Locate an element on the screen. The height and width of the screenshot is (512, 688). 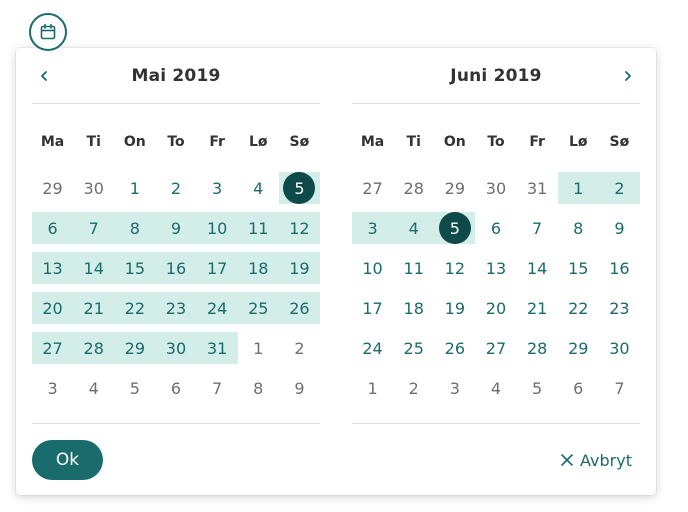
calendar-icon is located at coordinates (48, 31).